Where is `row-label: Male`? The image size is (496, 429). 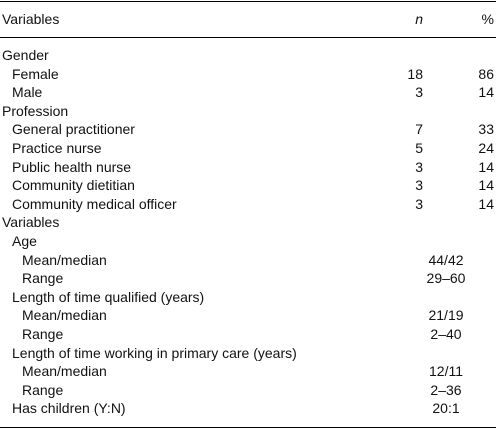
row-label: Male is located at coordinates (27, 92).